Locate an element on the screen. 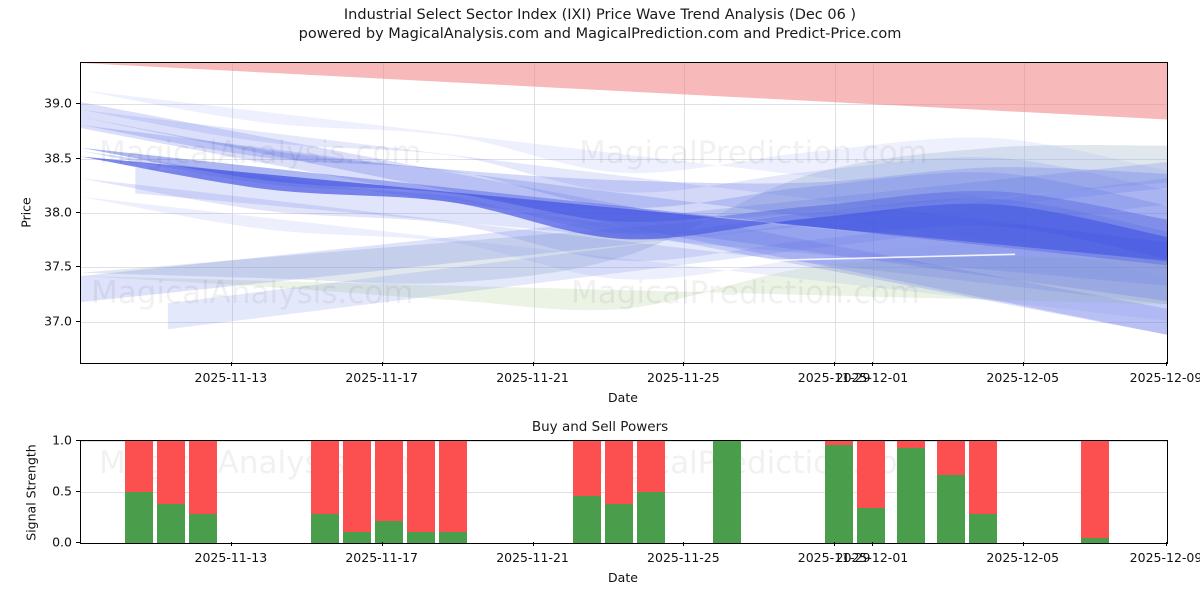  price-xtick-label-4: 2025-11-29 is located at coordinates (834, 377).